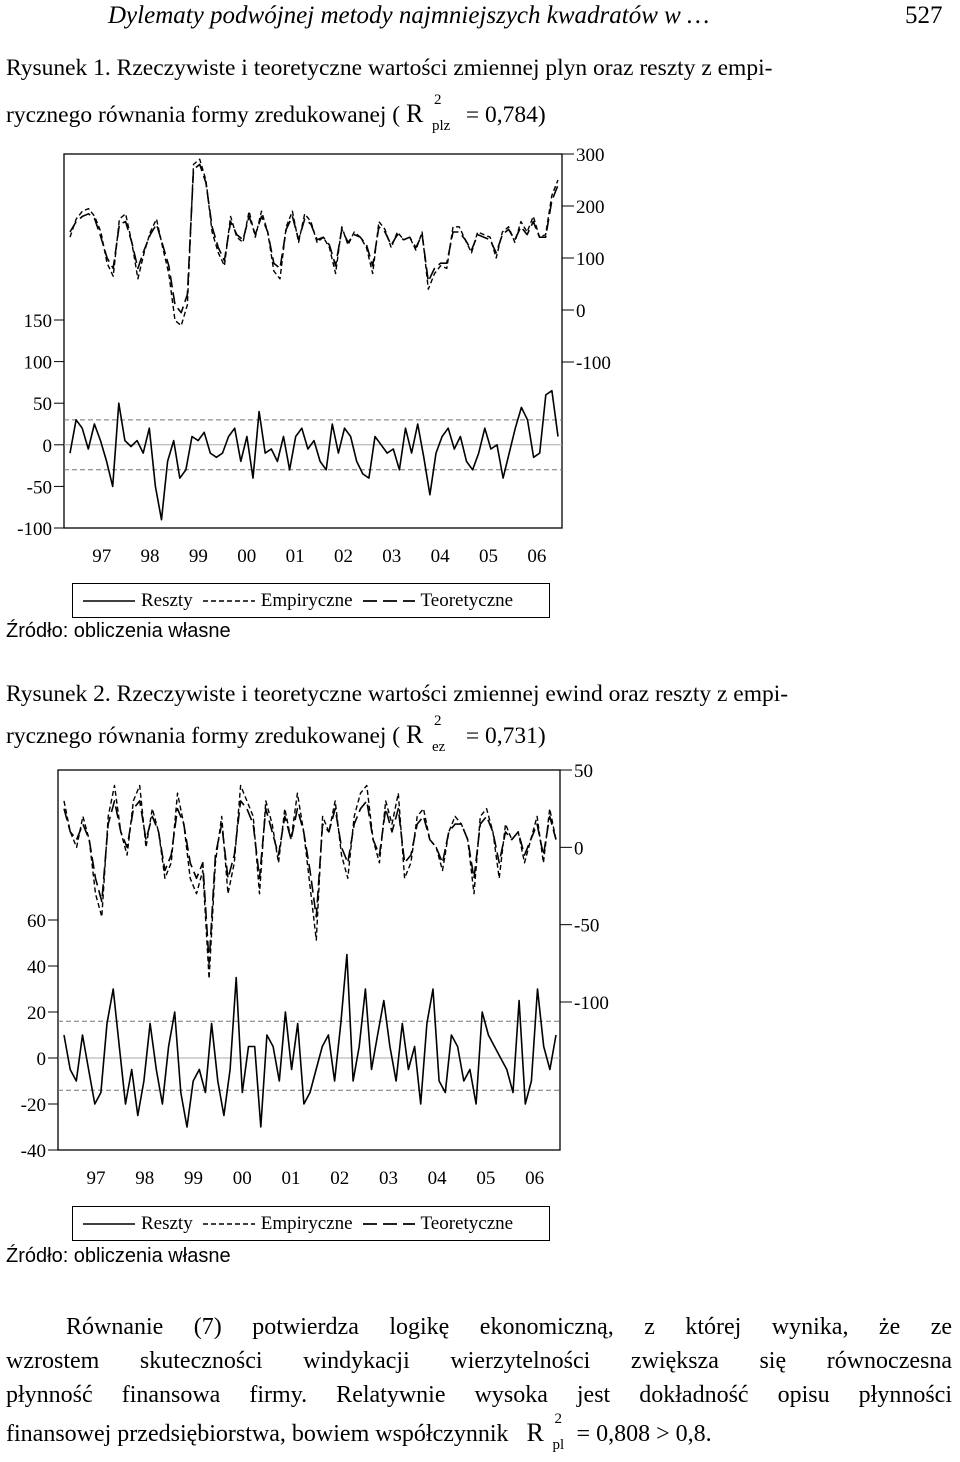  I want to click on page-number: 527, so click(924, 15).